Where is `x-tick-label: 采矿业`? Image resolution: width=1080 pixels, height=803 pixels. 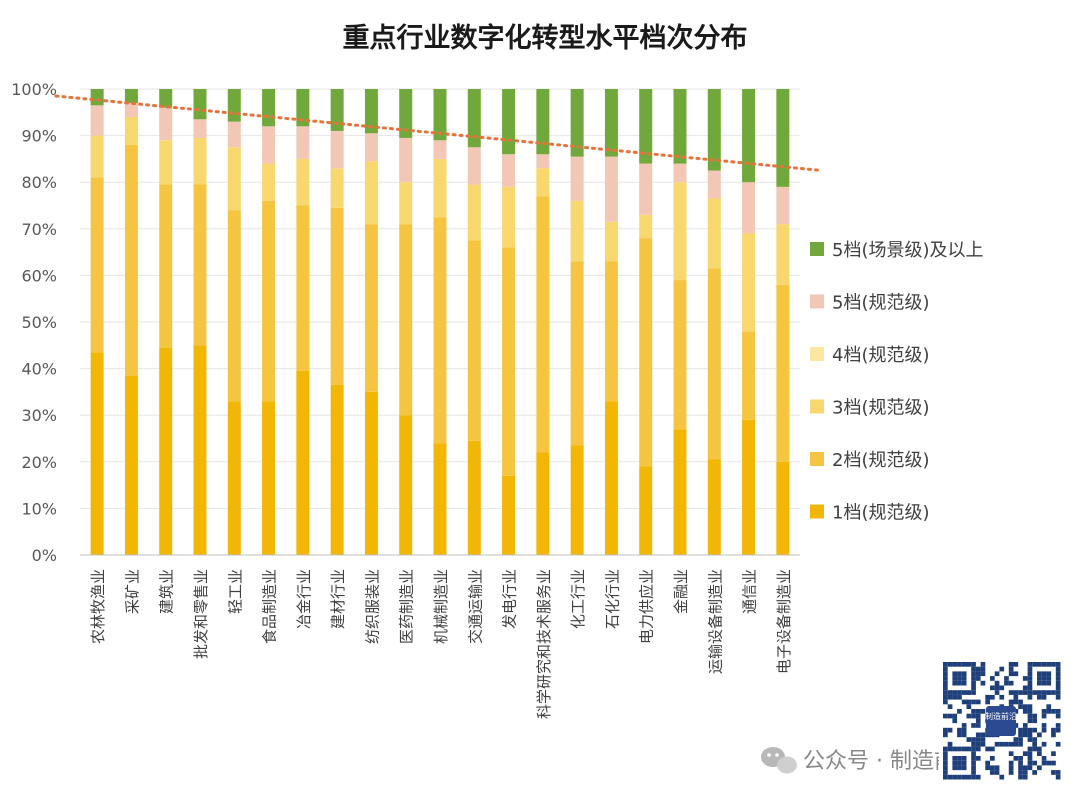 x-tick-label: 采矿业 is located at coordinates (132, 591).